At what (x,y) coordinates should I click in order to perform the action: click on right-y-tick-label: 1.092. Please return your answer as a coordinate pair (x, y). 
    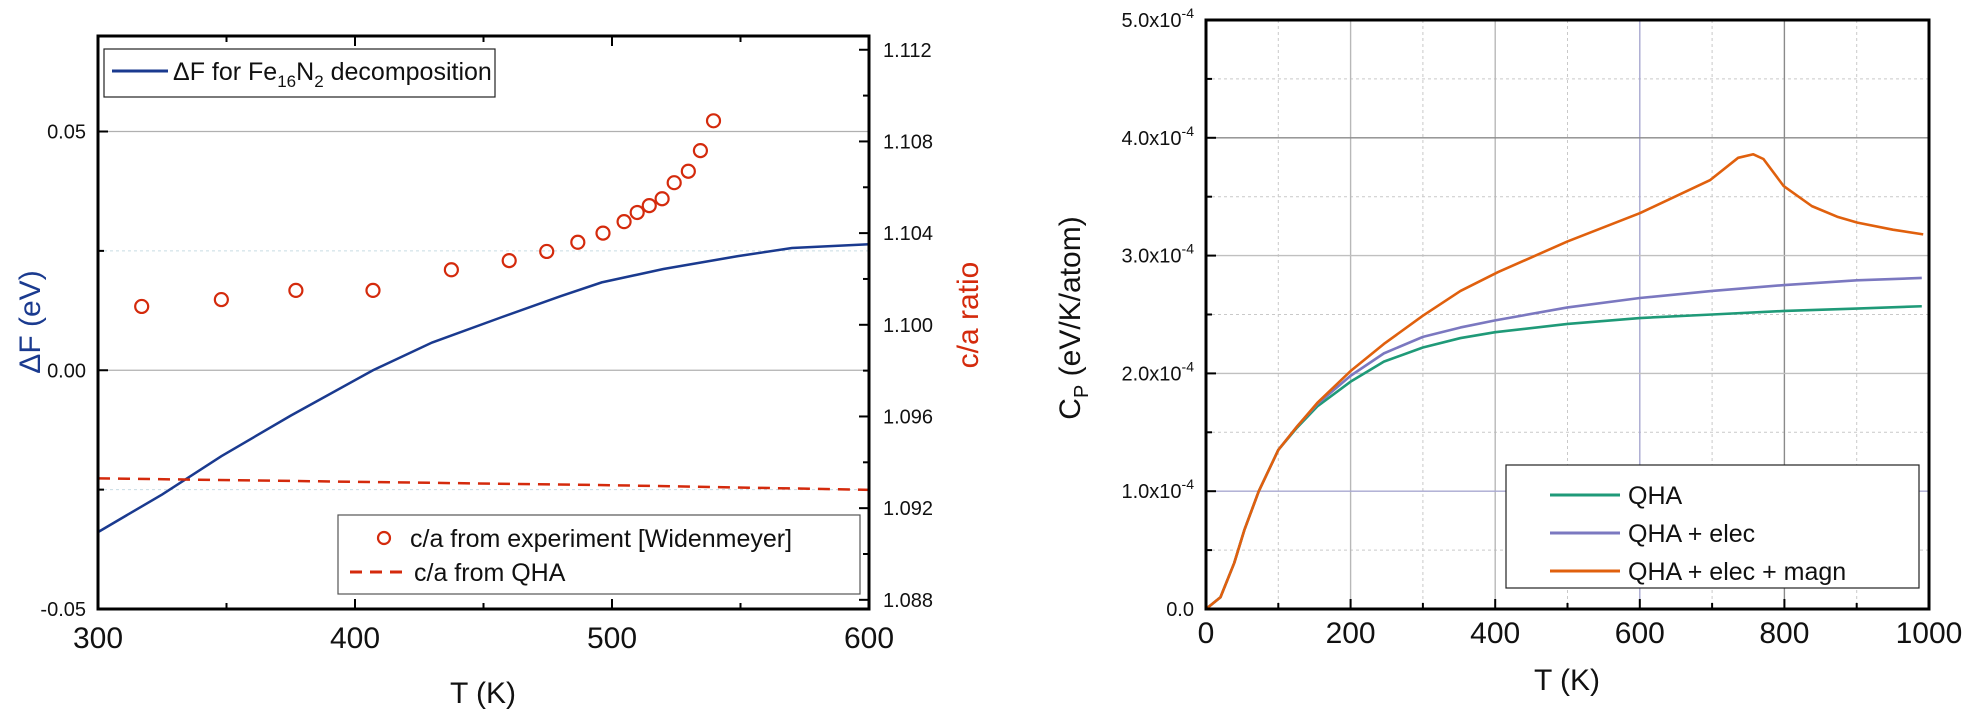
    Looking at the image, I should click on (908, 509).